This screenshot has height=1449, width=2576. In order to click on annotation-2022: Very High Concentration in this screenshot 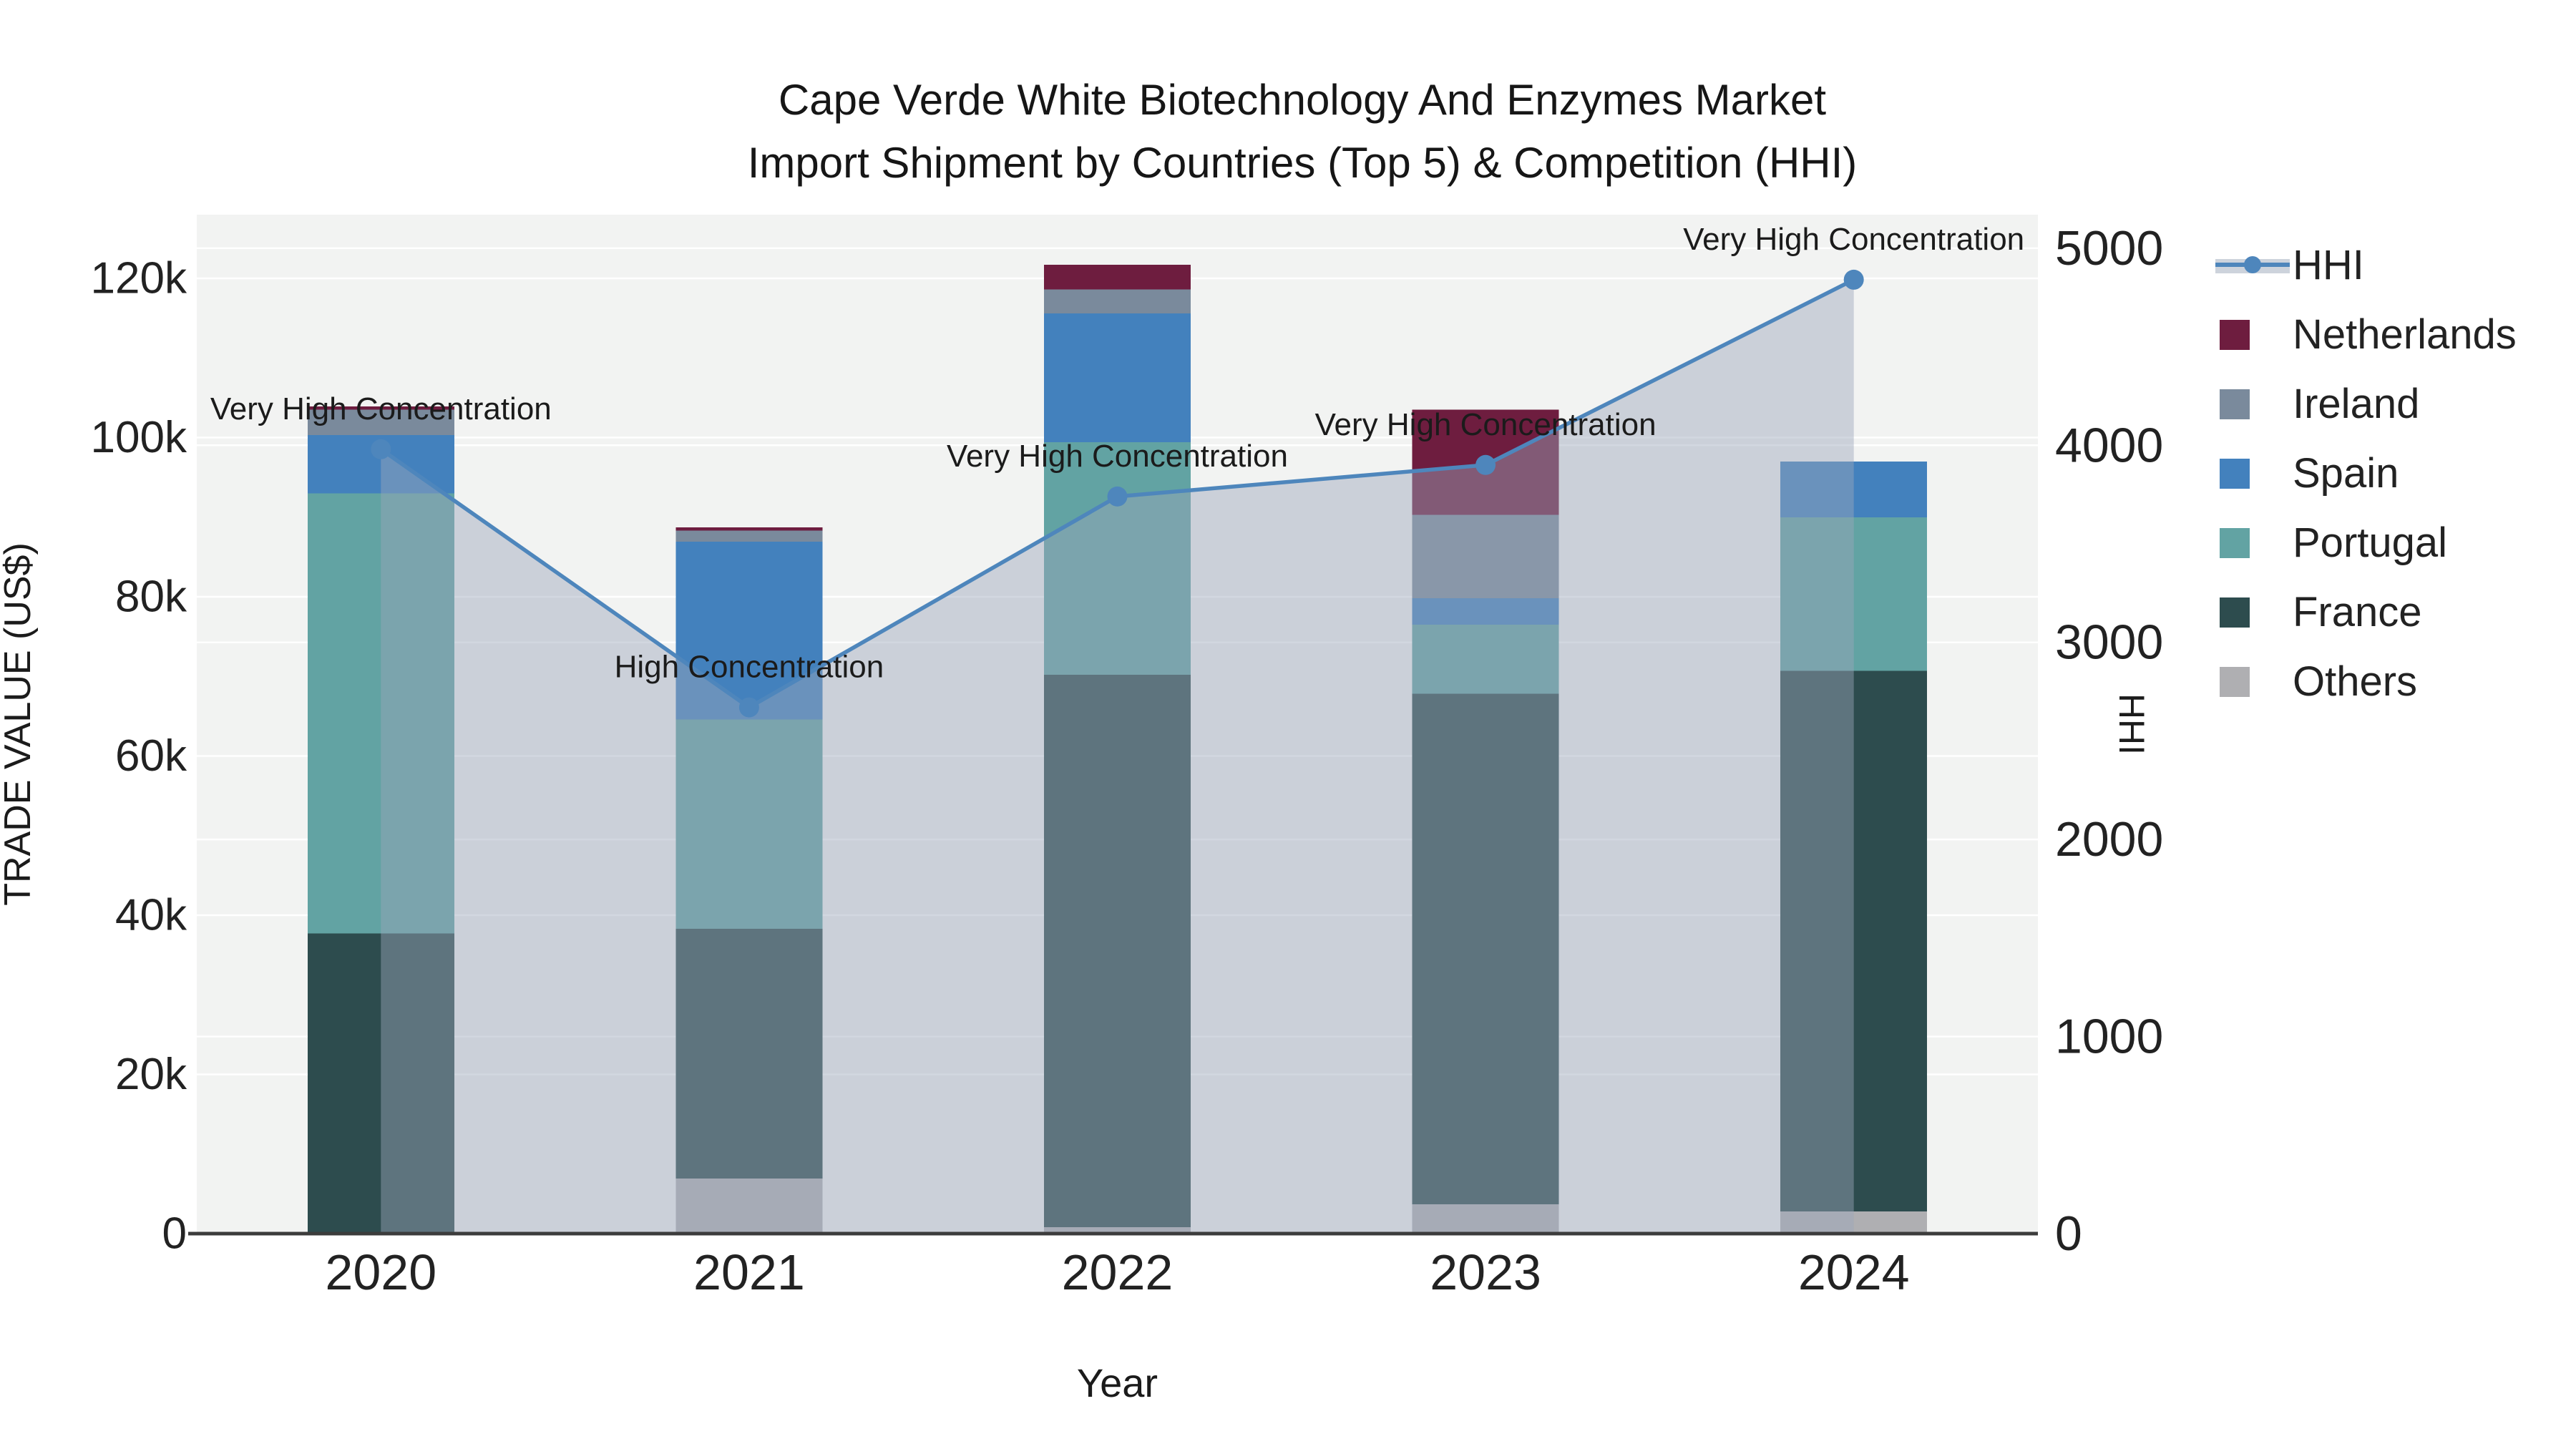, I will do `click(1117, 456)`.